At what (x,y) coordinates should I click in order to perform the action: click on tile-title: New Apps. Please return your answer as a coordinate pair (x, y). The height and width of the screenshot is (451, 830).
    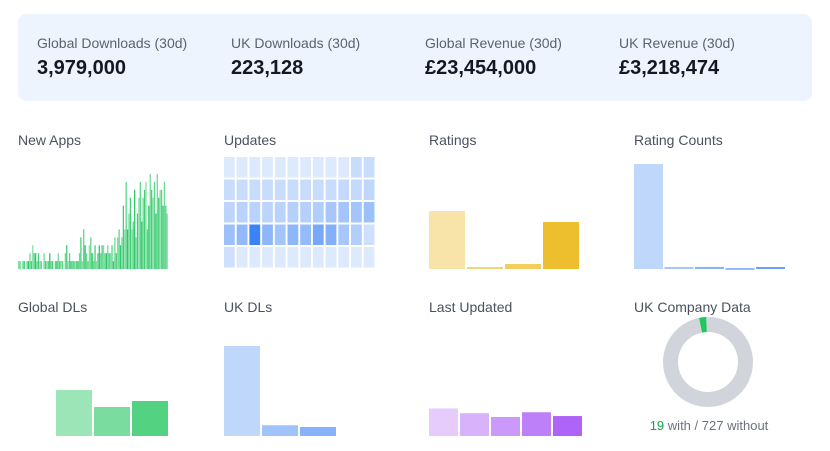
    Looking at the image, I should click on (50, 140).